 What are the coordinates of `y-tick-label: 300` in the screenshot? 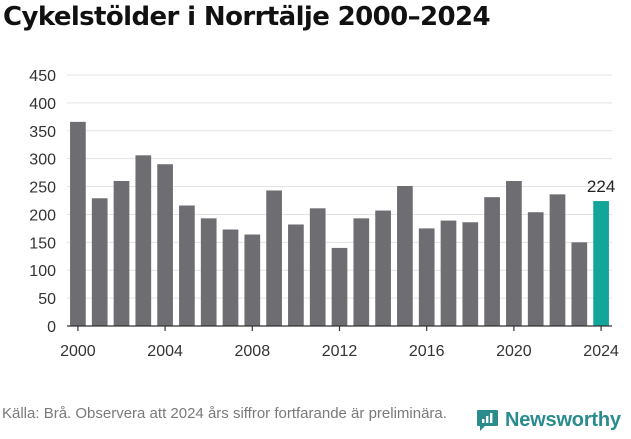 It's located at (42, 160).